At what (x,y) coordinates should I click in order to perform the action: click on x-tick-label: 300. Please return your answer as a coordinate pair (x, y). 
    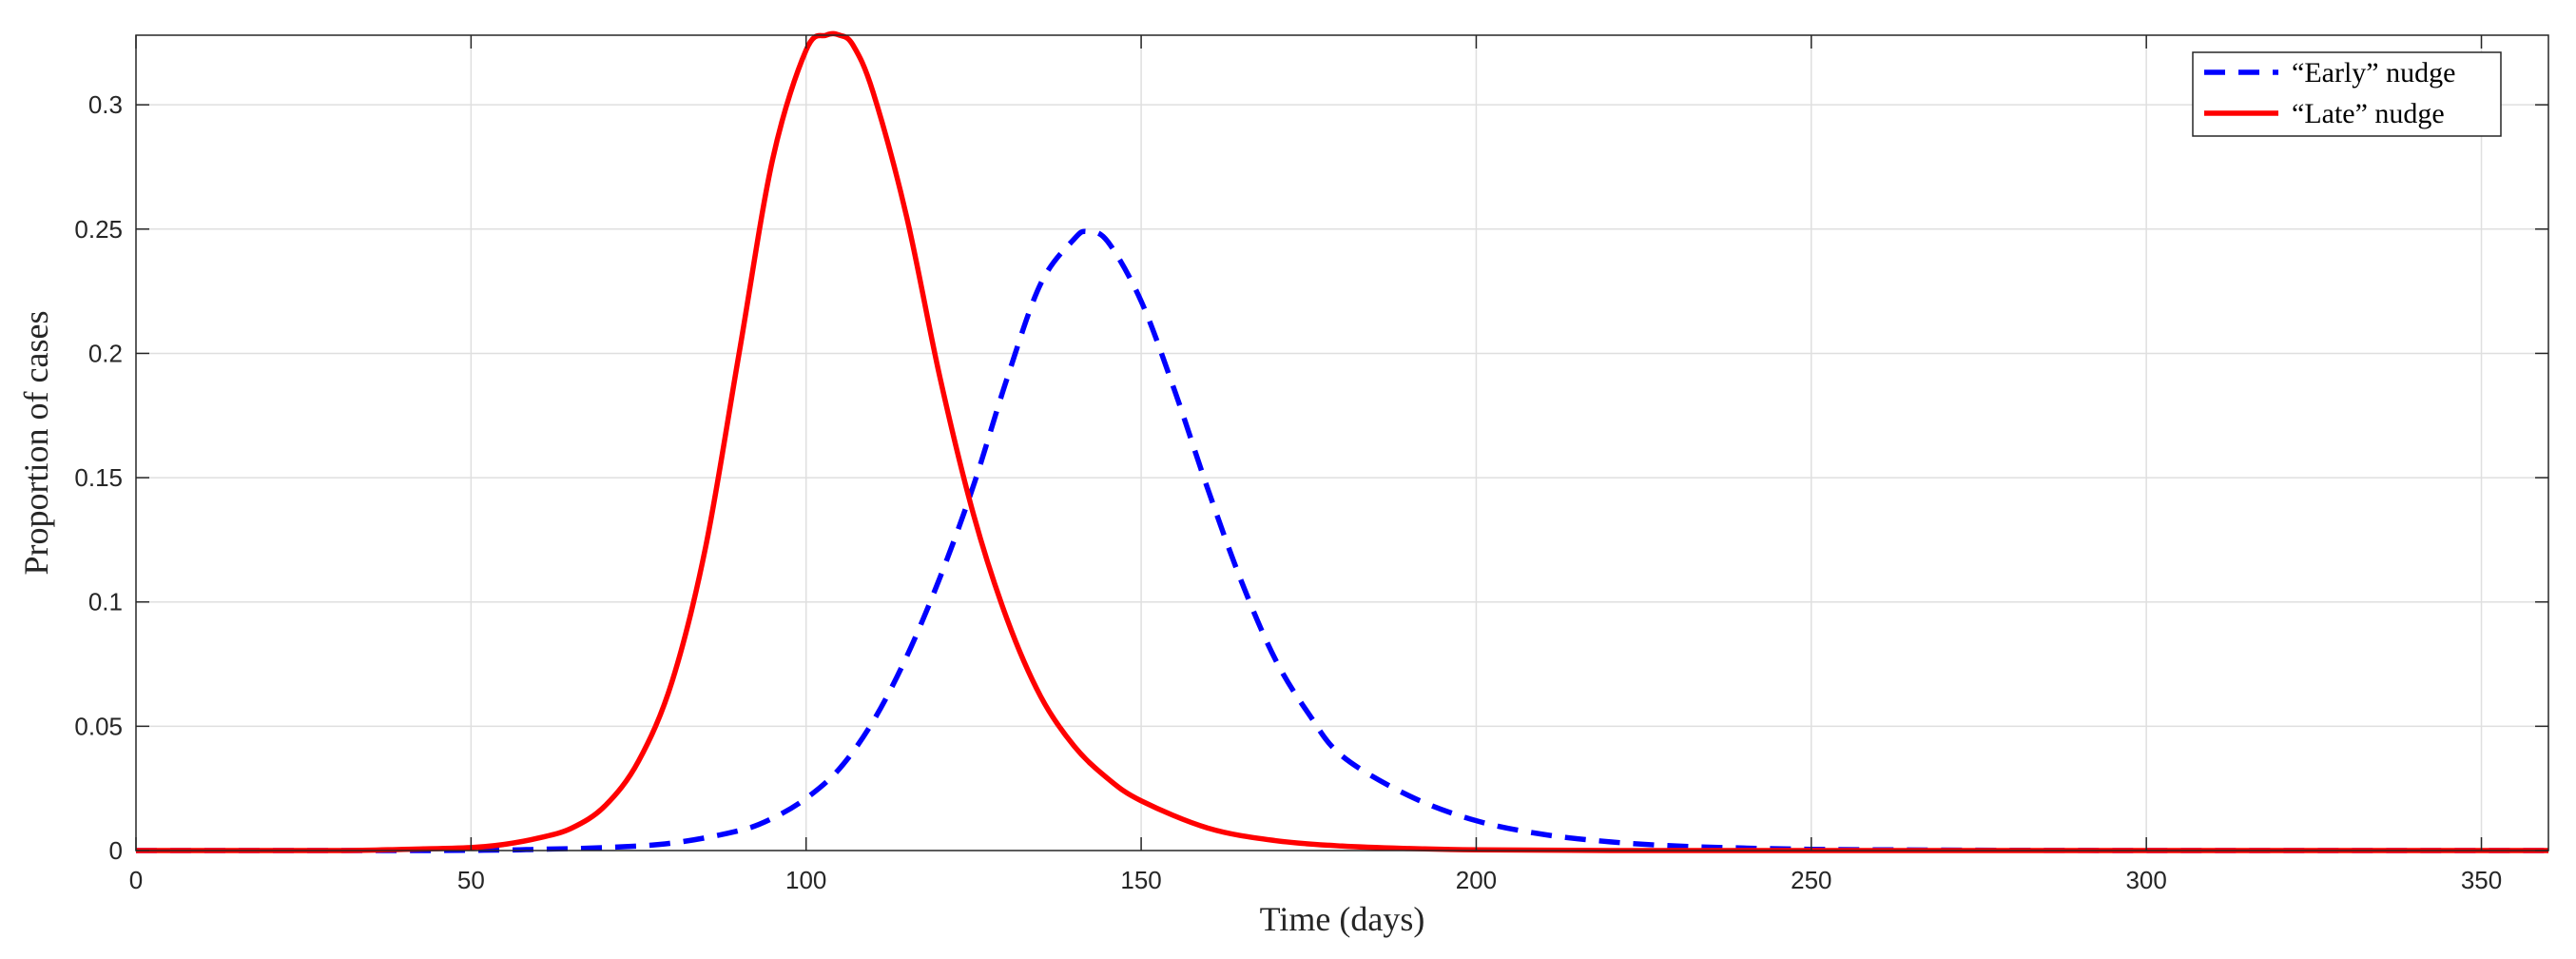
    Looking at the image, I should click on (2145, 880).